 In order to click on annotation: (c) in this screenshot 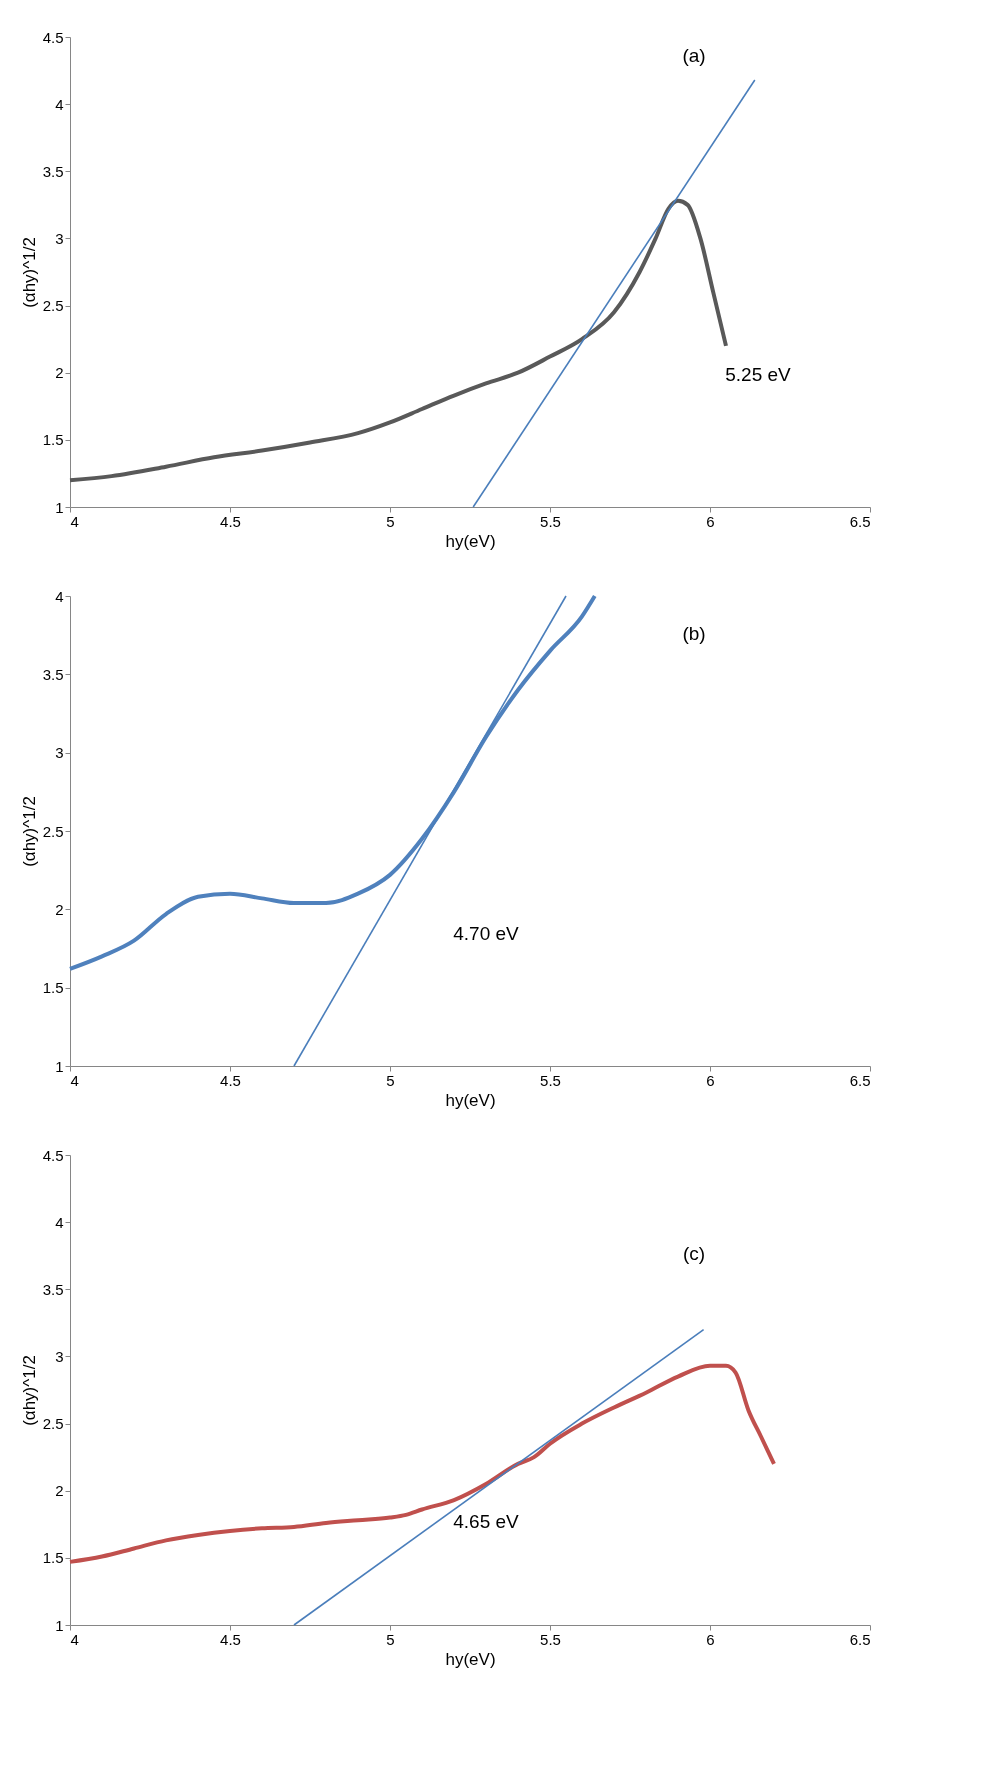, I will do `click(694, 1253)`.